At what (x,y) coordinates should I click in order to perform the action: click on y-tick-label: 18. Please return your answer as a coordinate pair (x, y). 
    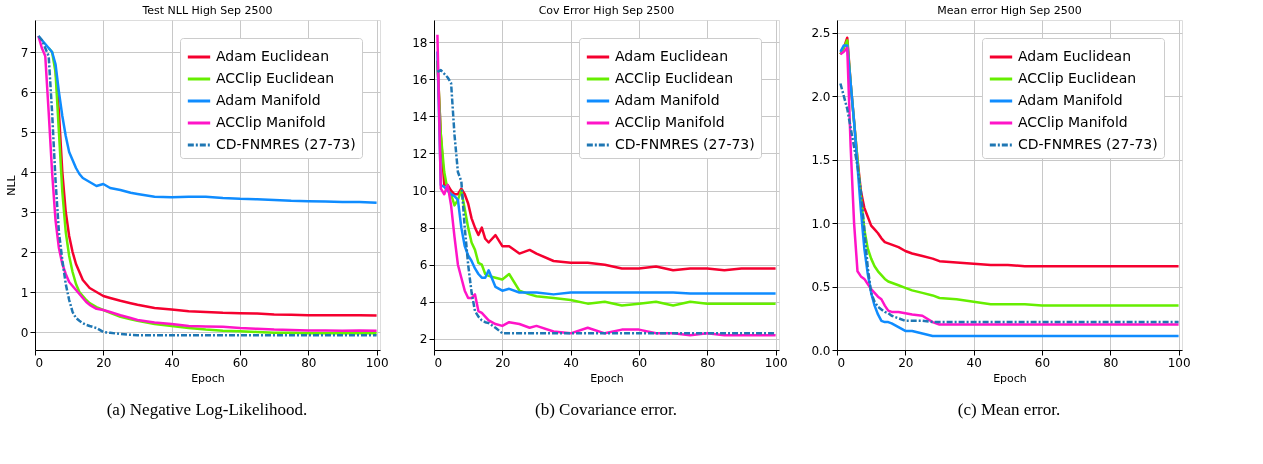
    Looking at the image, I should click on (420, 42).